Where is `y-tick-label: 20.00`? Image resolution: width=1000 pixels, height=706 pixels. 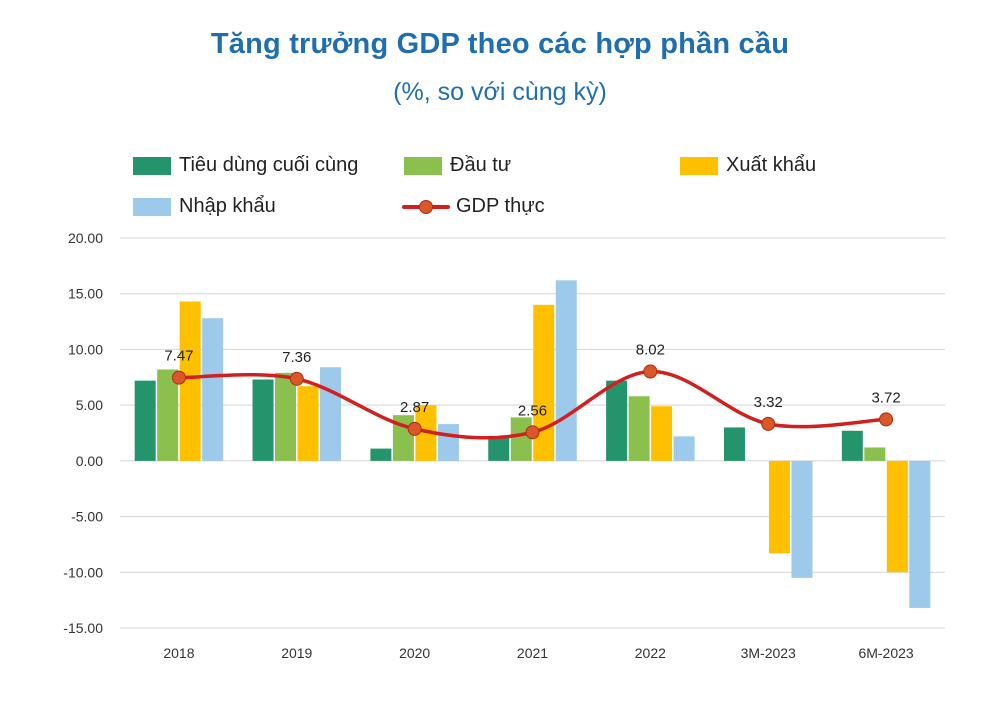
y-tick-label: 20.00 is located at coordinates (85, 238).